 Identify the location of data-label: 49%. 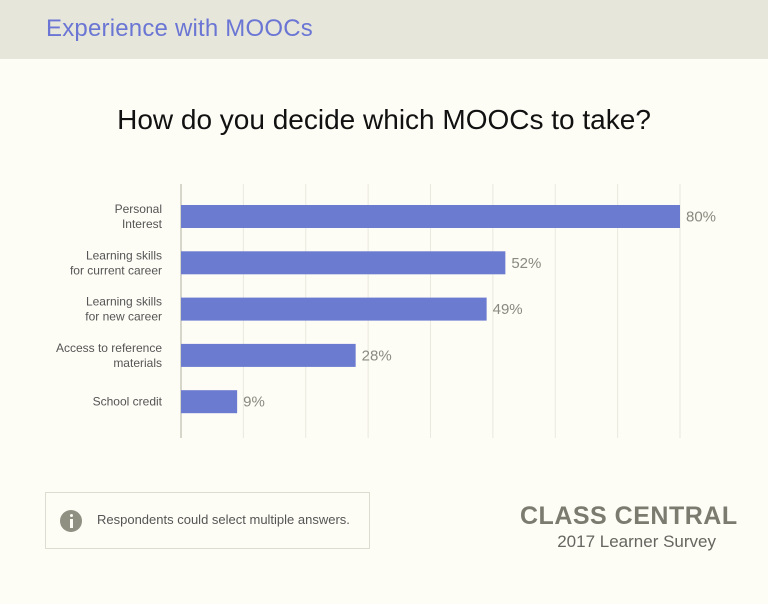
(508, 309).